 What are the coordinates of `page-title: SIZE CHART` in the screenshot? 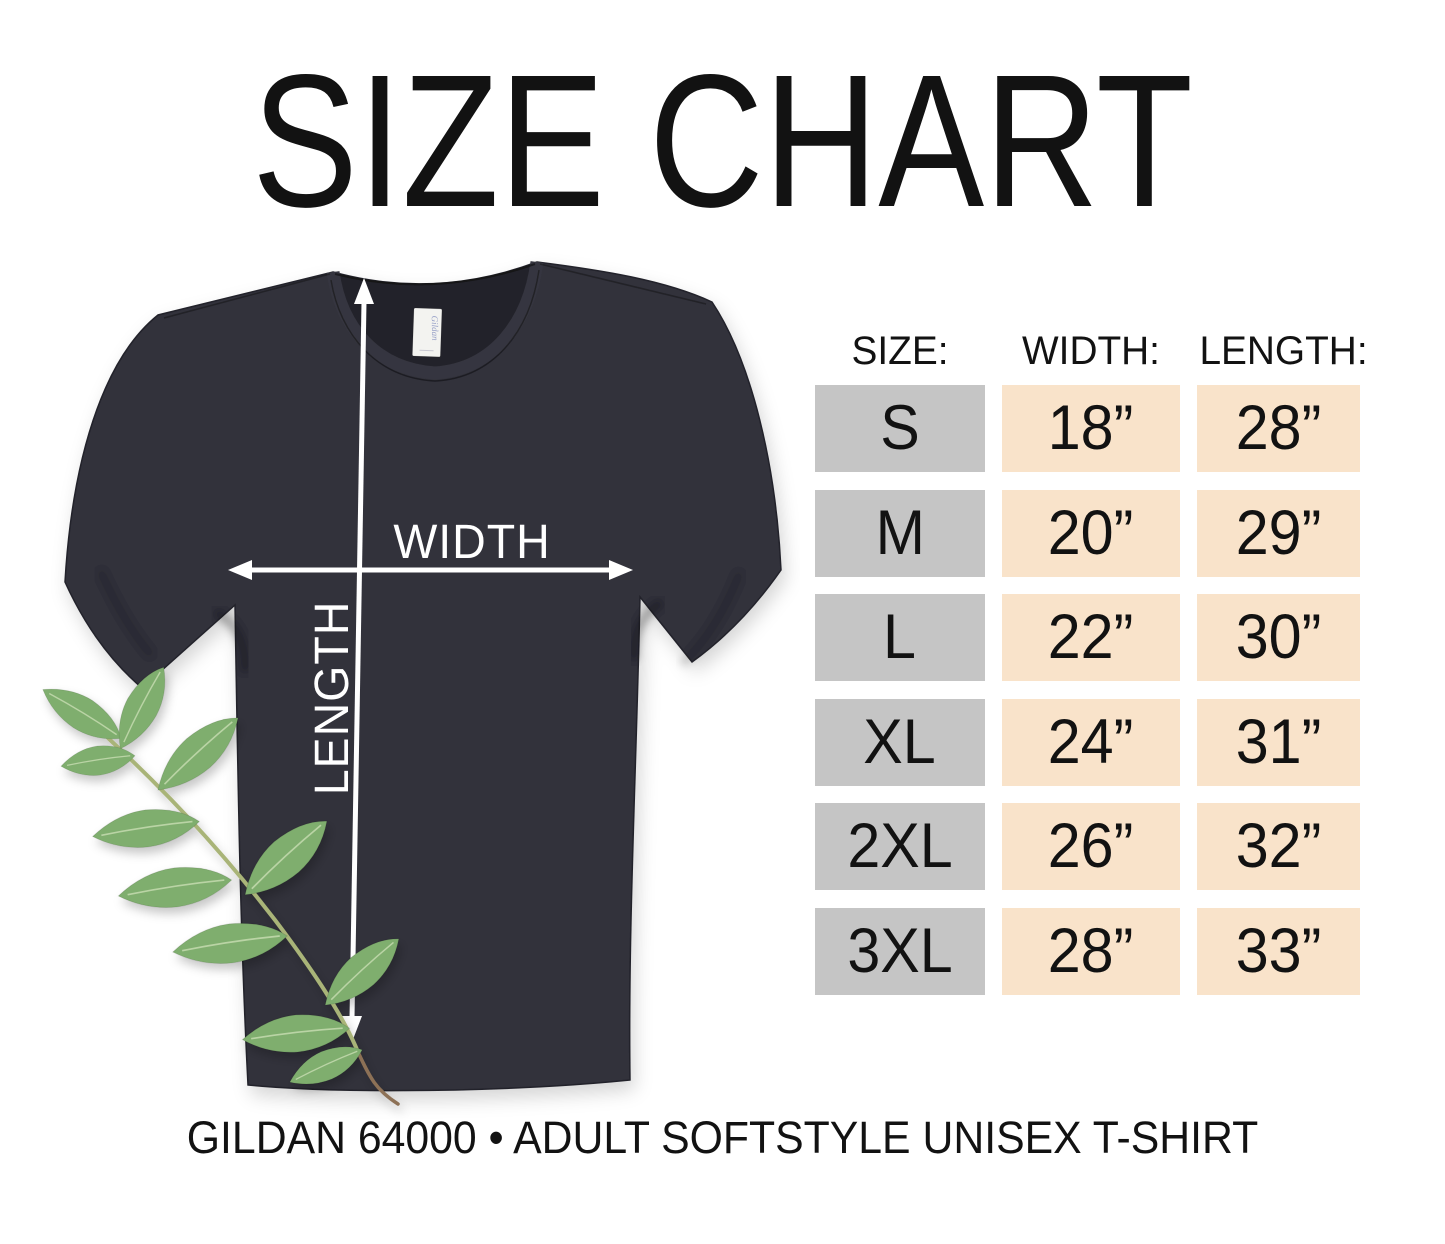 It's located at (722, 141).